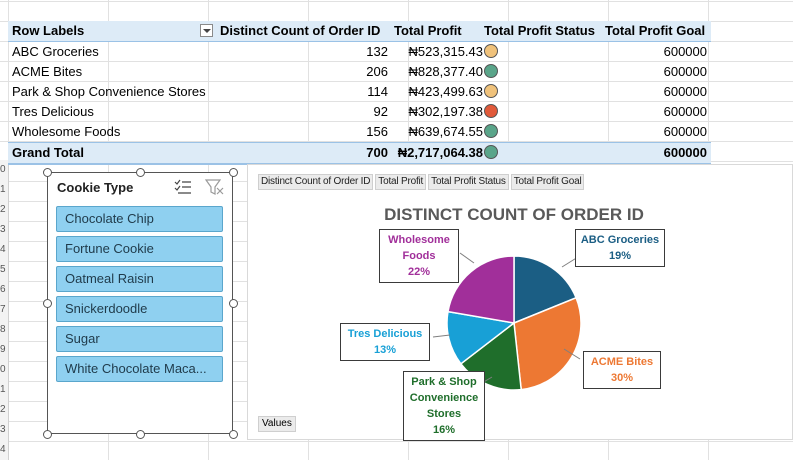 The height and width of the screenshot is (460, 793). Describe the element at coordinates (48, 30) in the screenshot. I see `row-labels-header: Row Labels` at that location.